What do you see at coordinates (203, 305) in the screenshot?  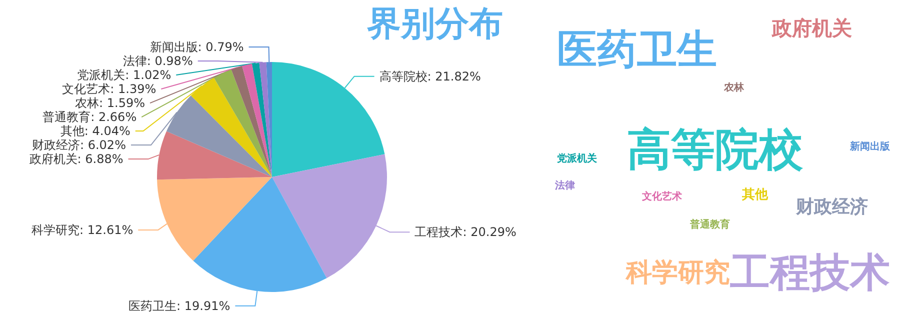 I see `data-label: : 19.91%` at bounding box center [203, 305].